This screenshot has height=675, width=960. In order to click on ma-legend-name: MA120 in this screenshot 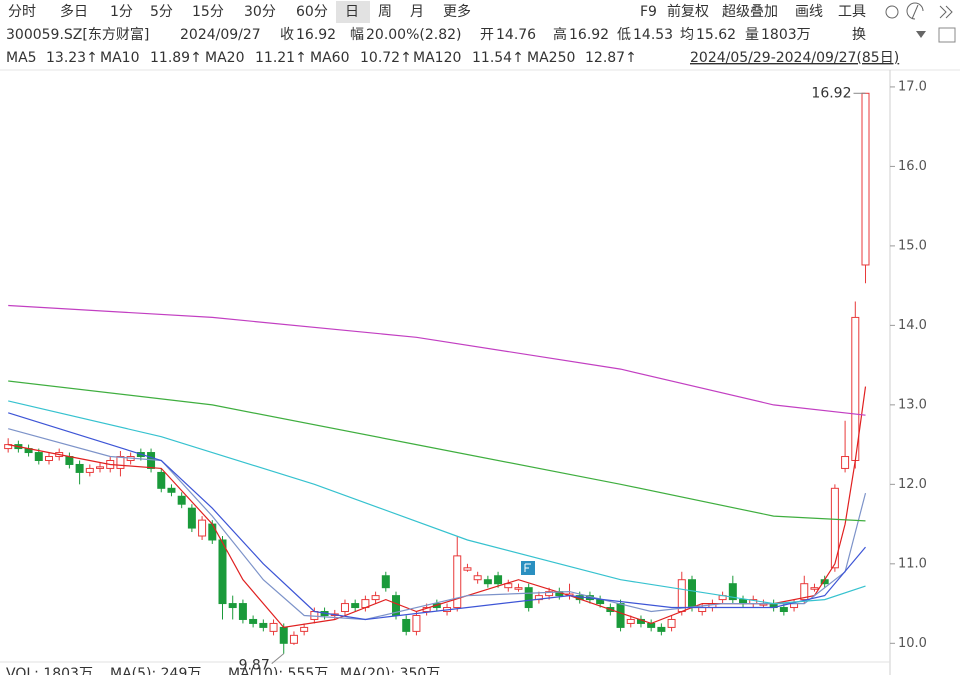, I will do `click(437, 58)`.